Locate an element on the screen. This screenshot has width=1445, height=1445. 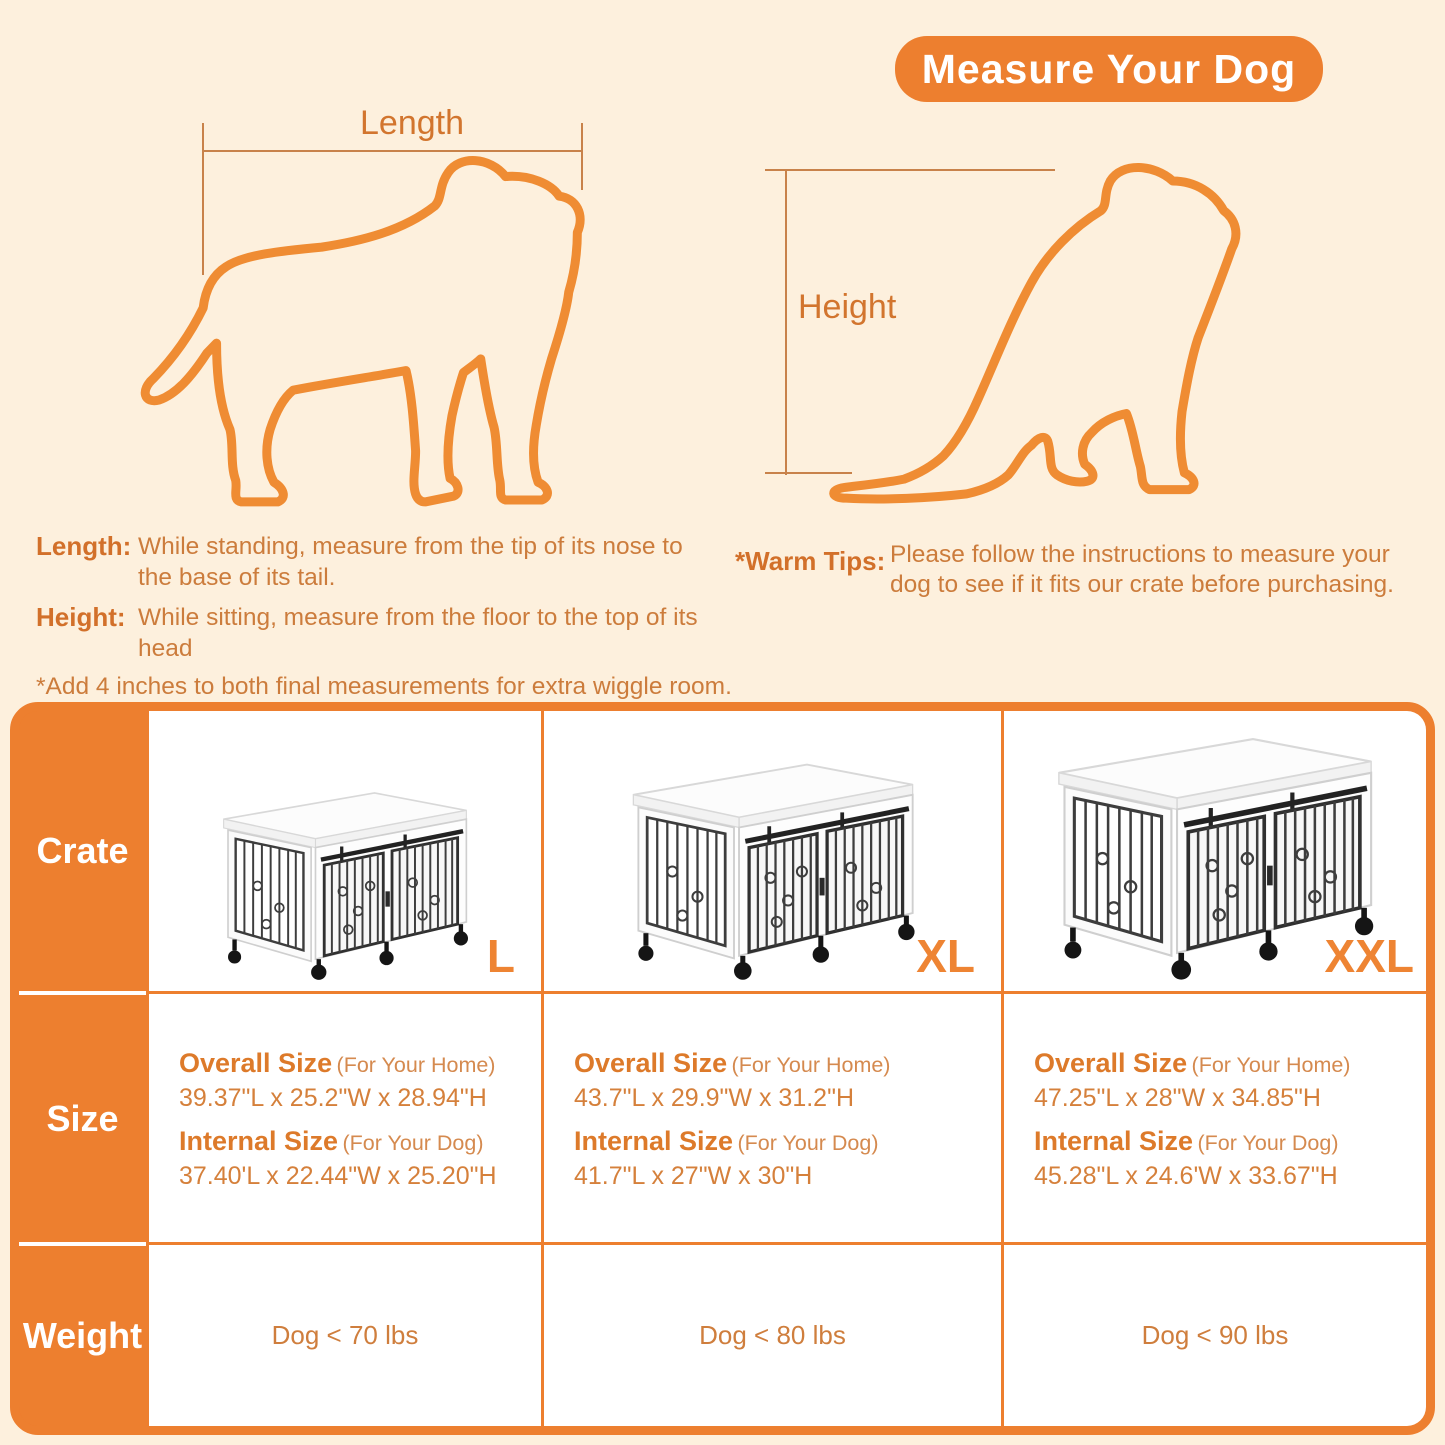
overall-size-scope-xxl: (For Your Home) is located at coordinates (1271, 1065).